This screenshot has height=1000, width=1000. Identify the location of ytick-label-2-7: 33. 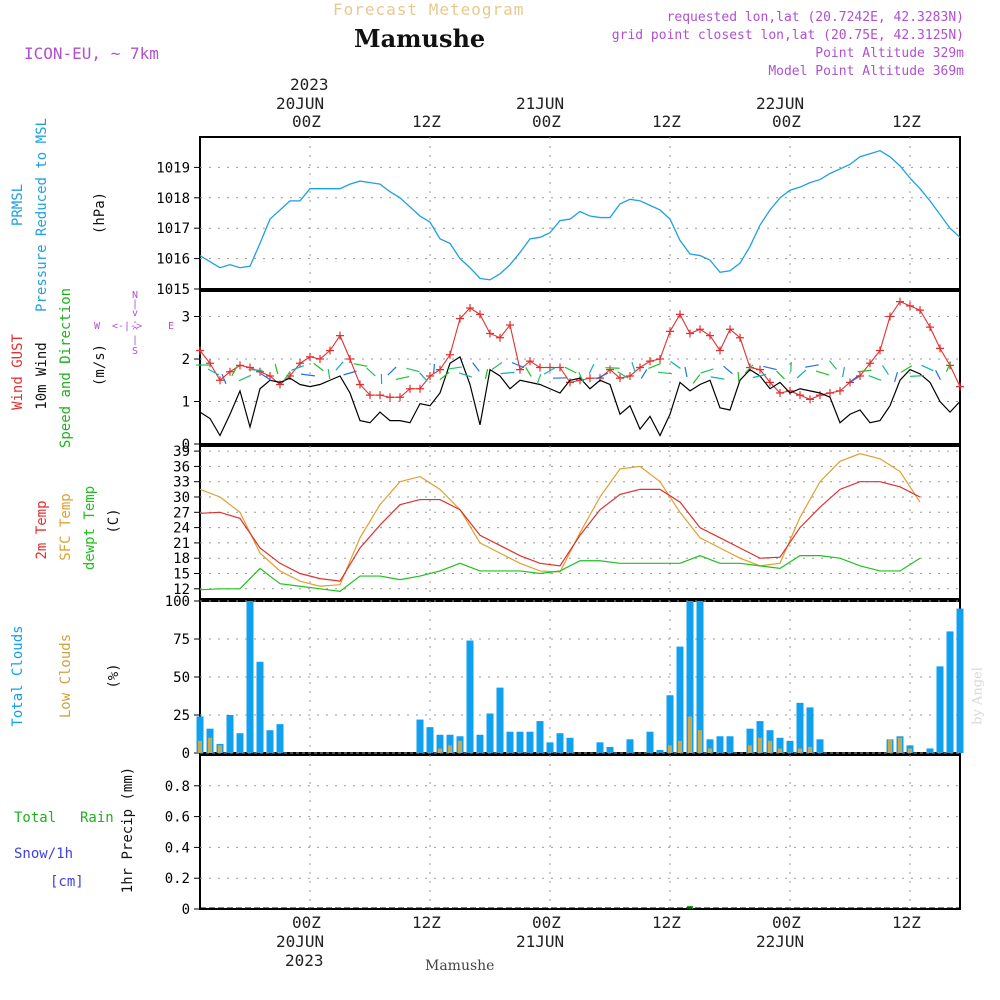
(181, 483).